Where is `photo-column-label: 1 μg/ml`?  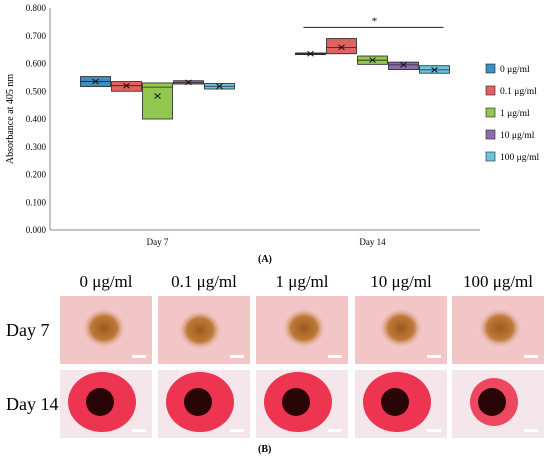
photo-column-label: 1 μg/ml is located at coordinates (302, 281).